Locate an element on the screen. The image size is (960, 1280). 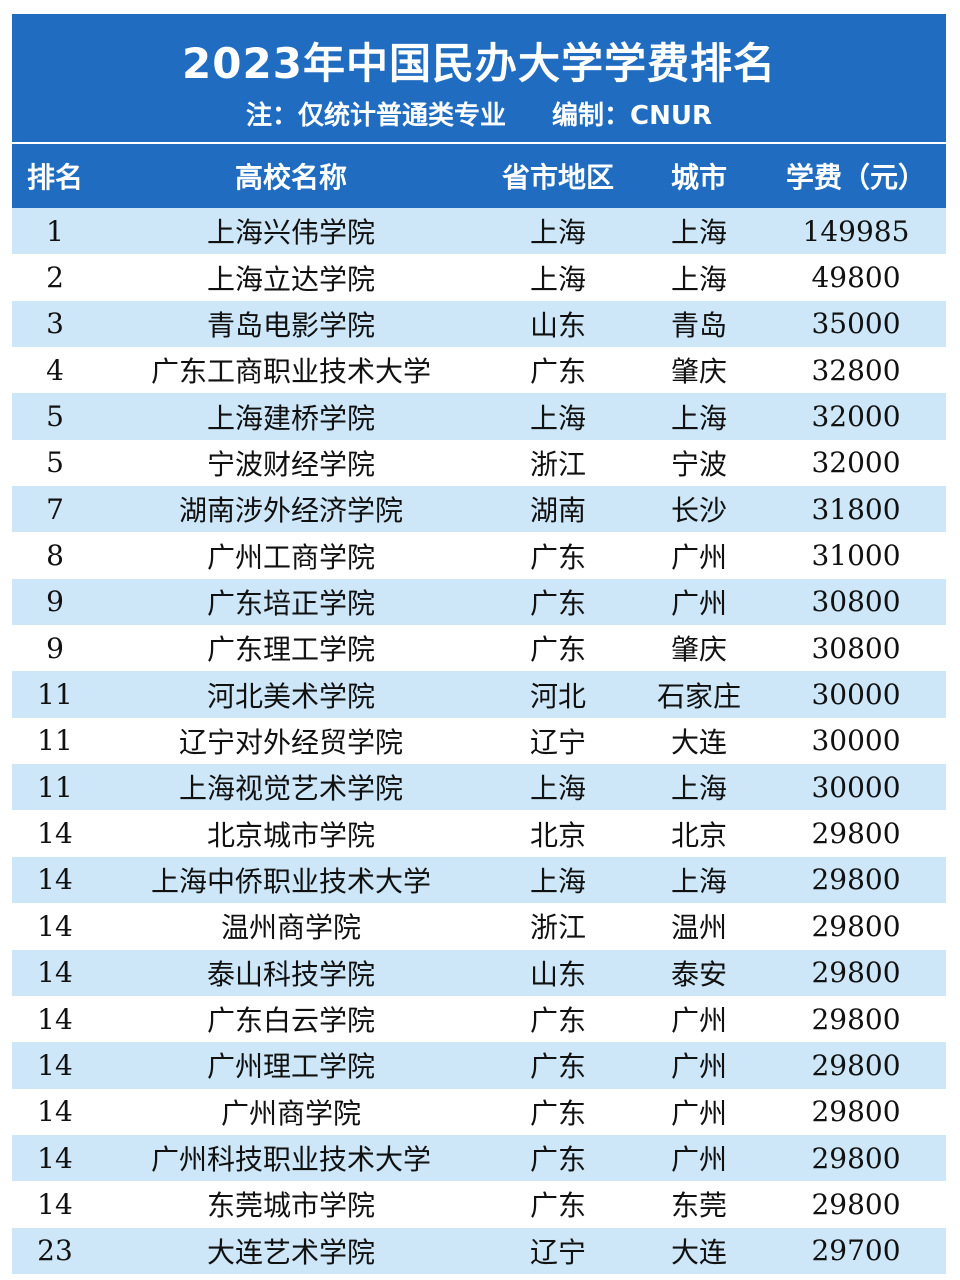
fee-cell: 35000 is located at coordinates (856, 324).